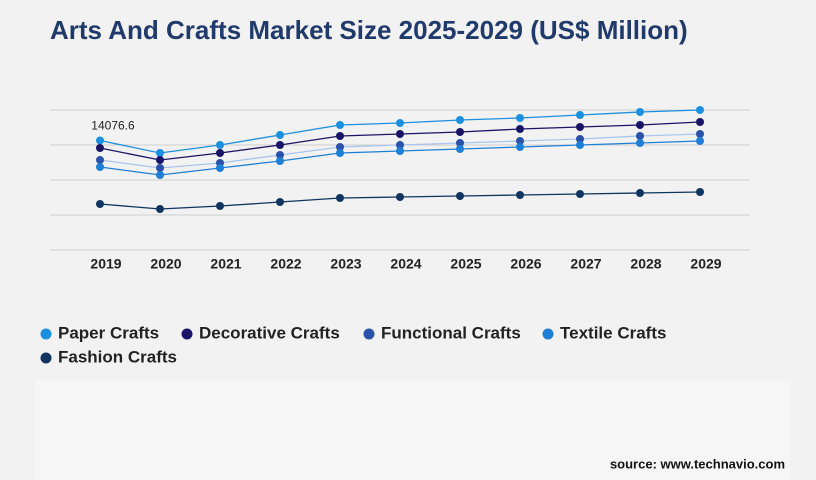 This screenshot has height=480, width=816. Describe the element at coordinates (613, 332) in the screenshot. I see `legend-label: Textile Crafts` at that location.